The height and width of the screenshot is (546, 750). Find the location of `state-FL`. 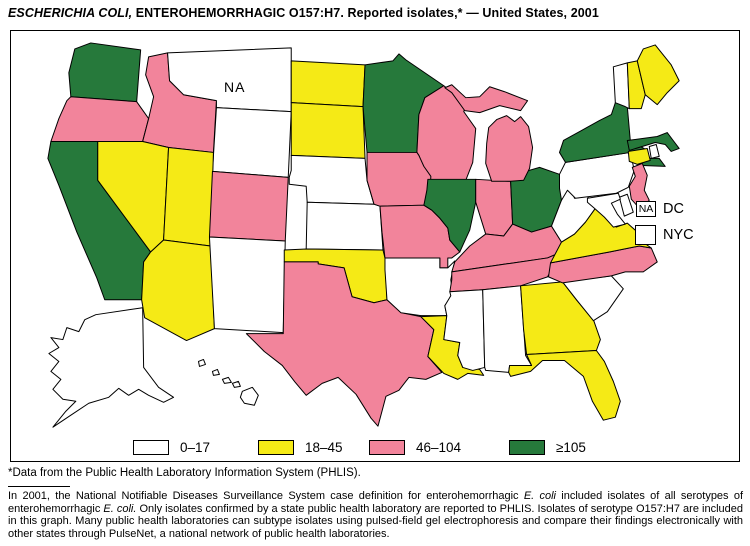

state-FL is located at coordinates (564, 385).